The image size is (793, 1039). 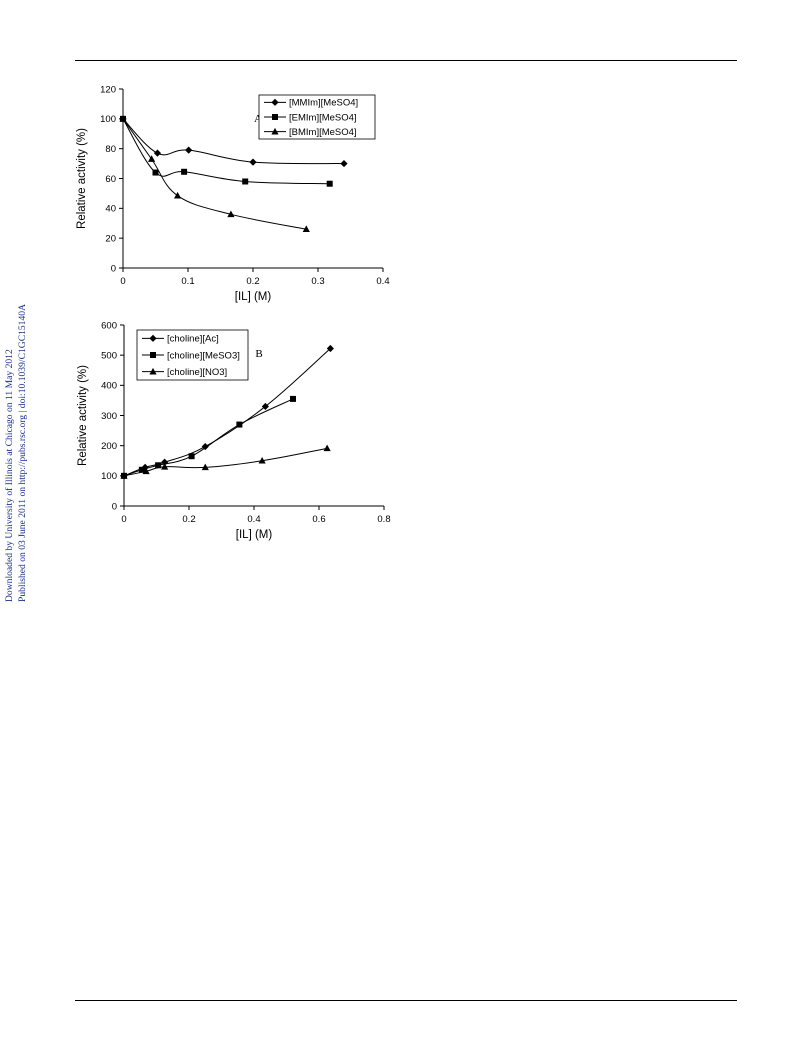 I want to click on legend-entry: [MMIm][MeSO4], so click(x=323, y=103).